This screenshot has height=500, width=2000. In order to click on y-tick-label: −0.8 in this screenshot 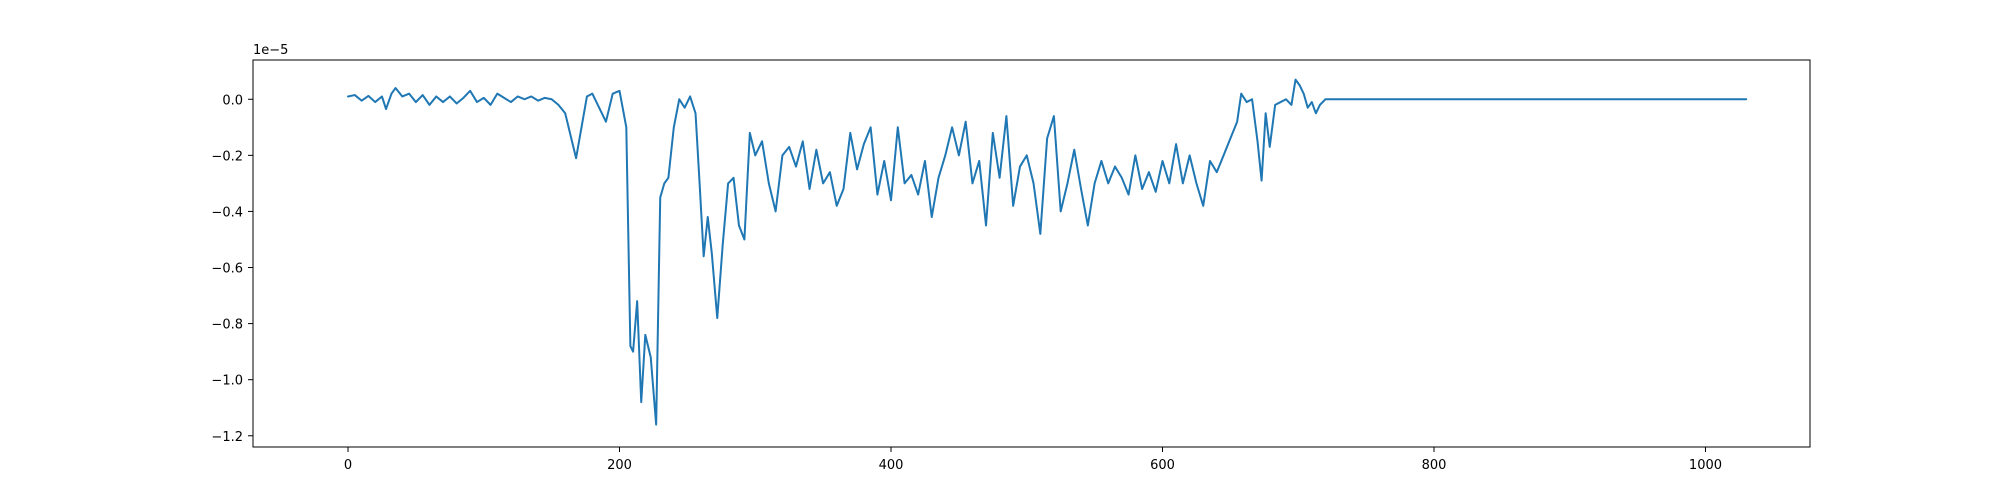, I will do `click(227, 325)`.